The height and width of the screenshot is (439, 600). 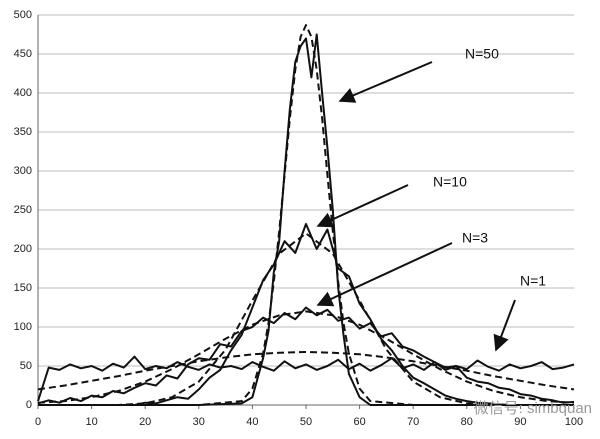 I want to click on annotation: N=3, so click(x=475, y=238).